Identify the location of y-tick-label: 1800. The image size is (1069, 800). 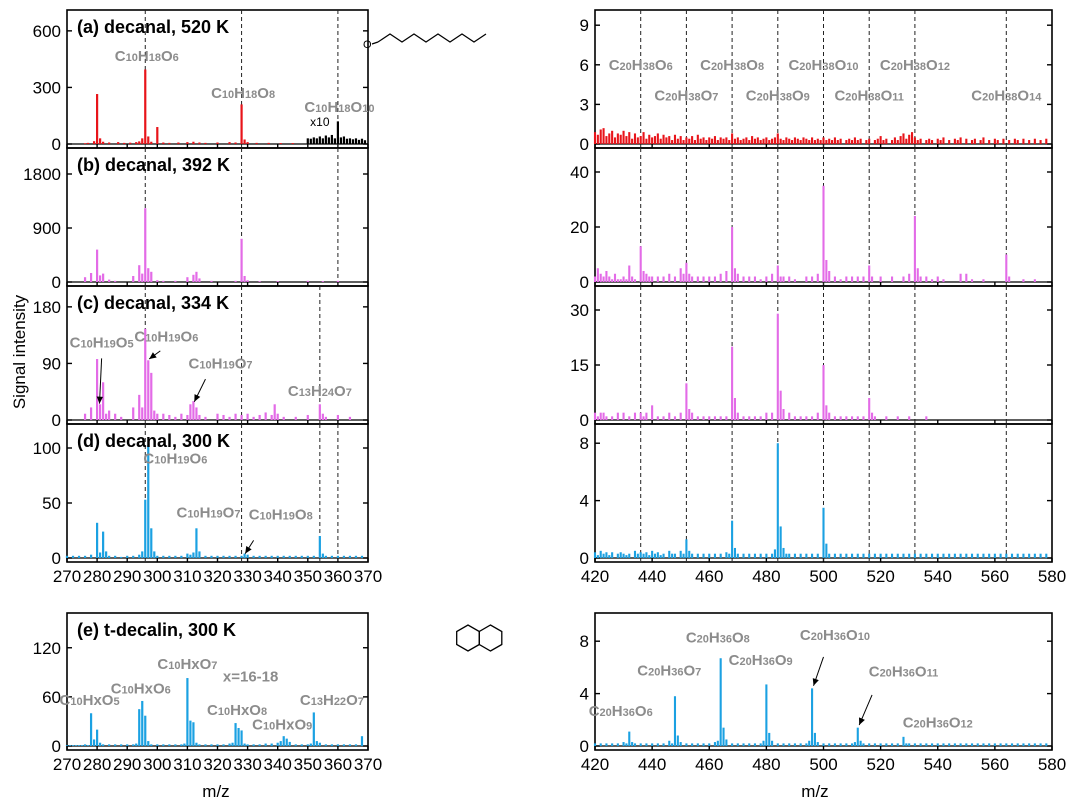
(42, 174).